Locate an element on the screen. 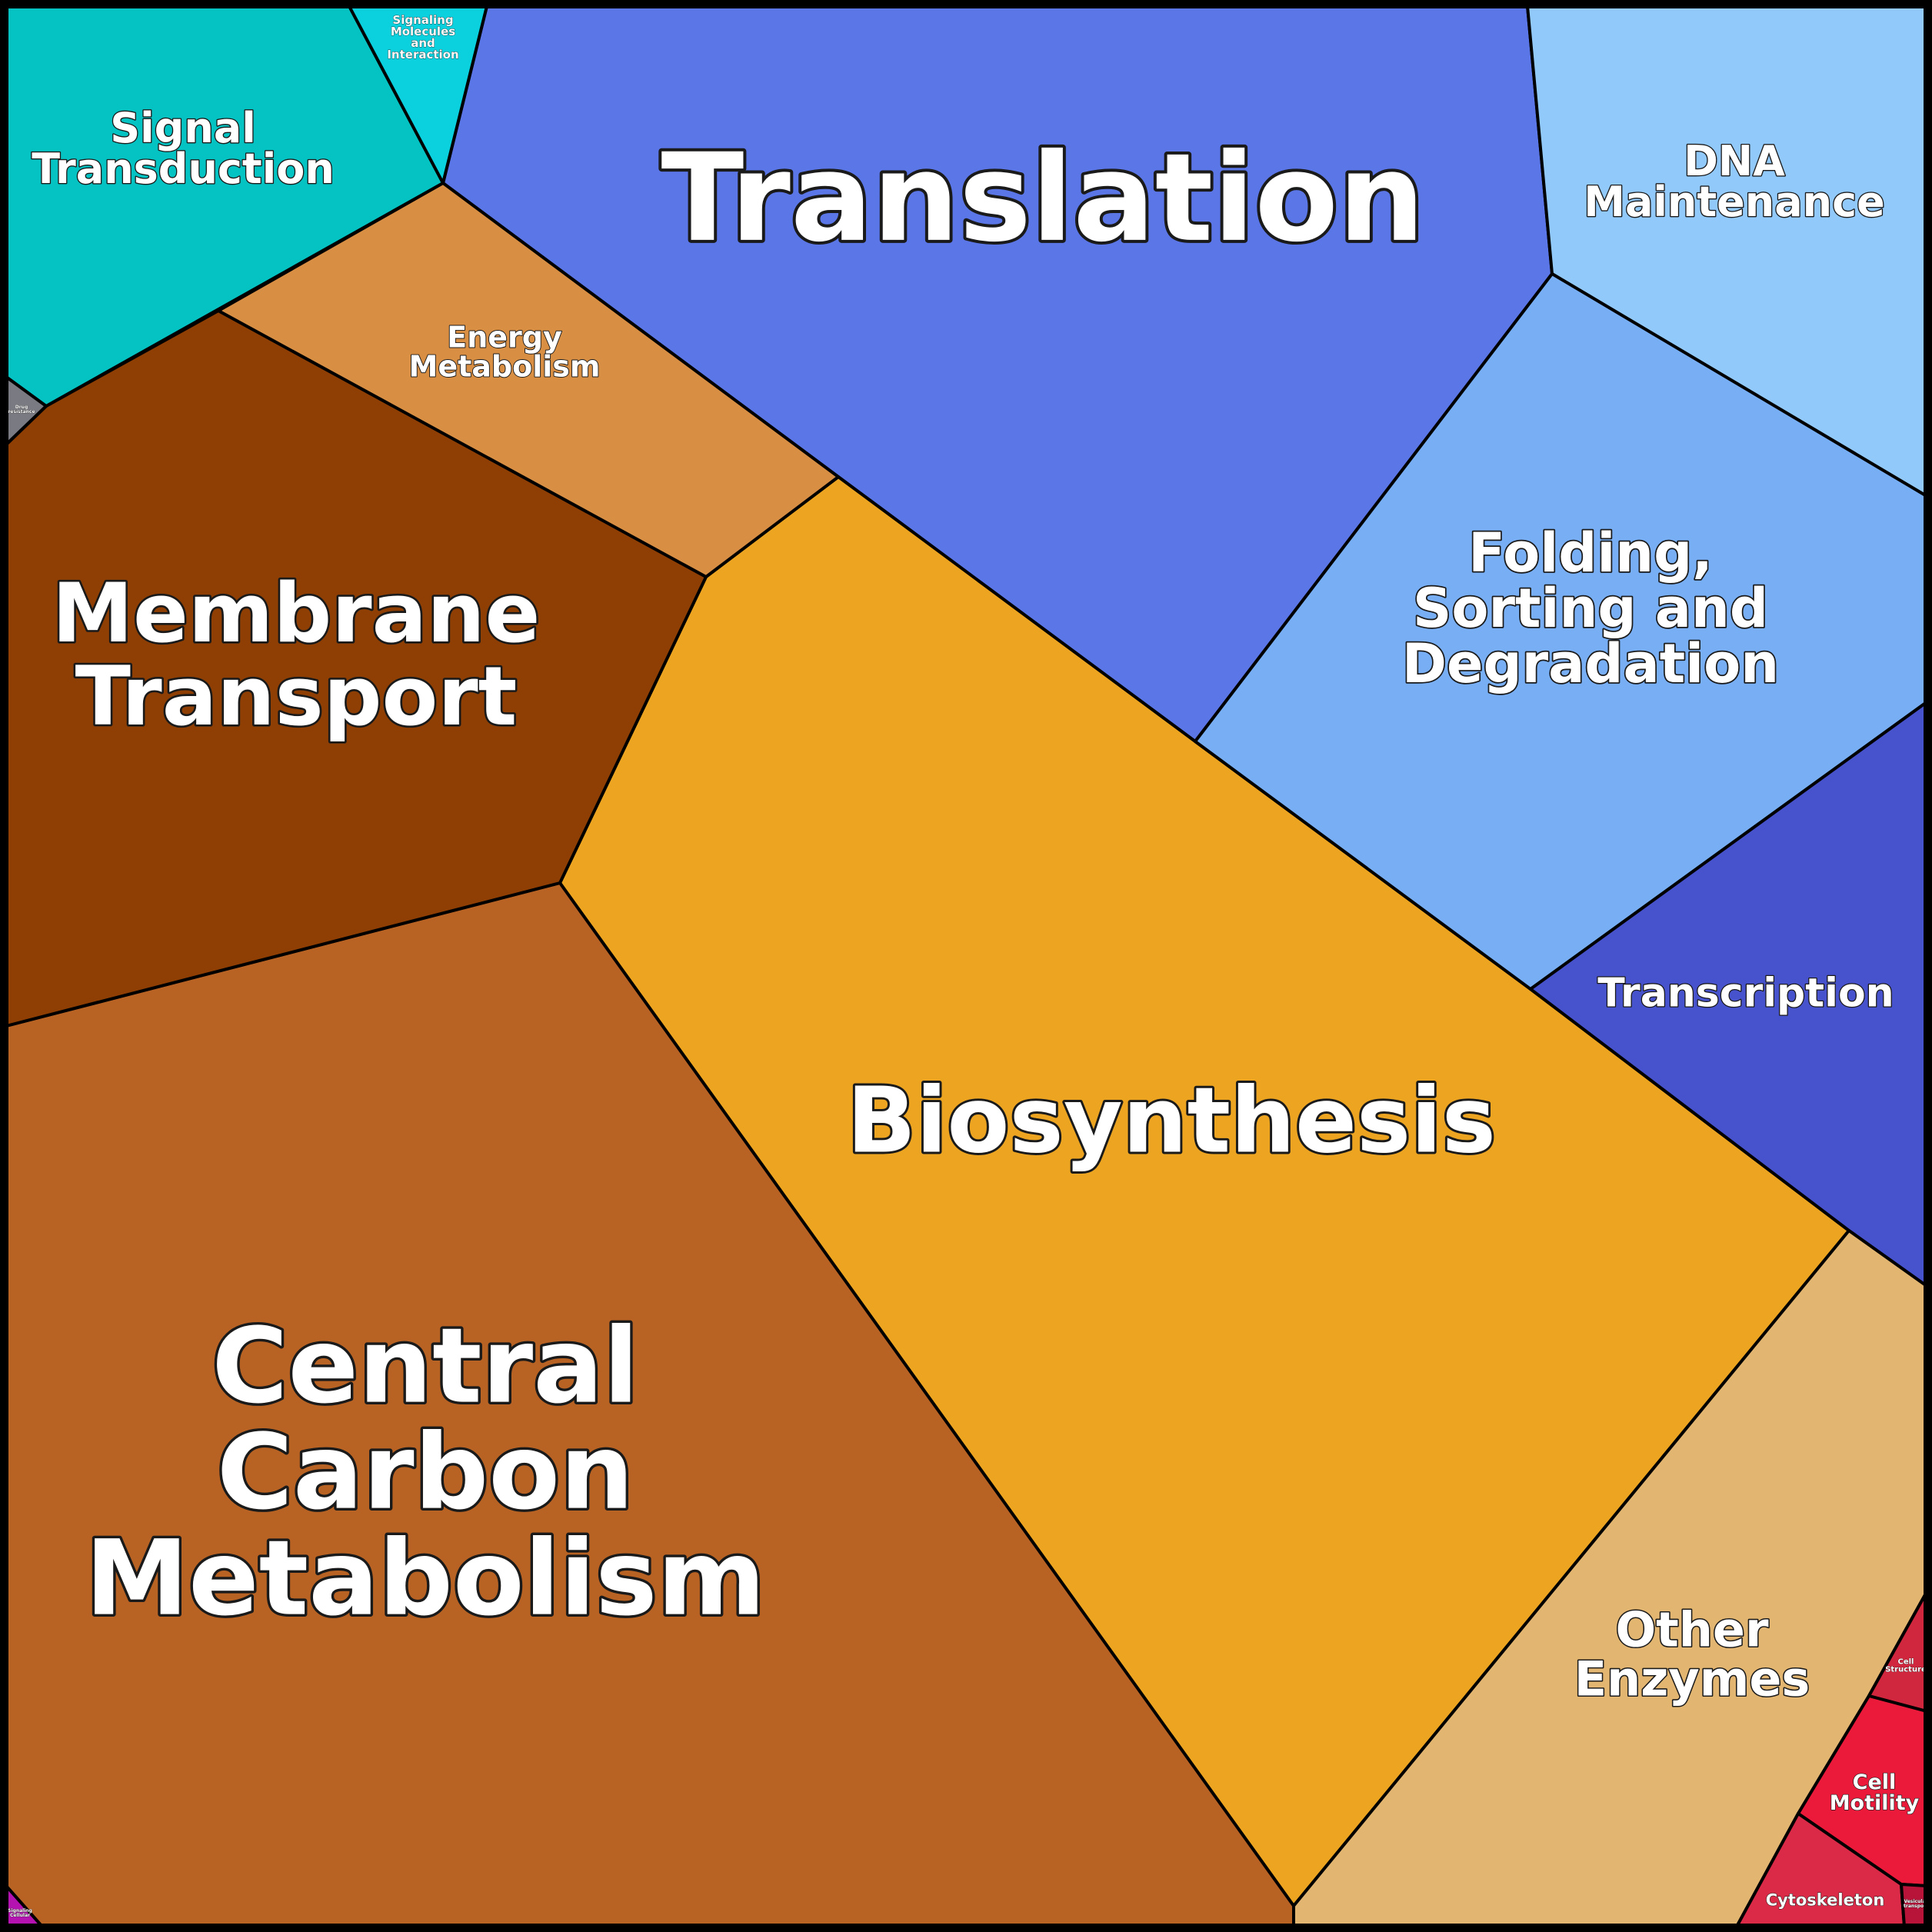 The height and width of the screenshot is (1932, 1932). label-line: Folding, is located at coordinates (1590, 553).